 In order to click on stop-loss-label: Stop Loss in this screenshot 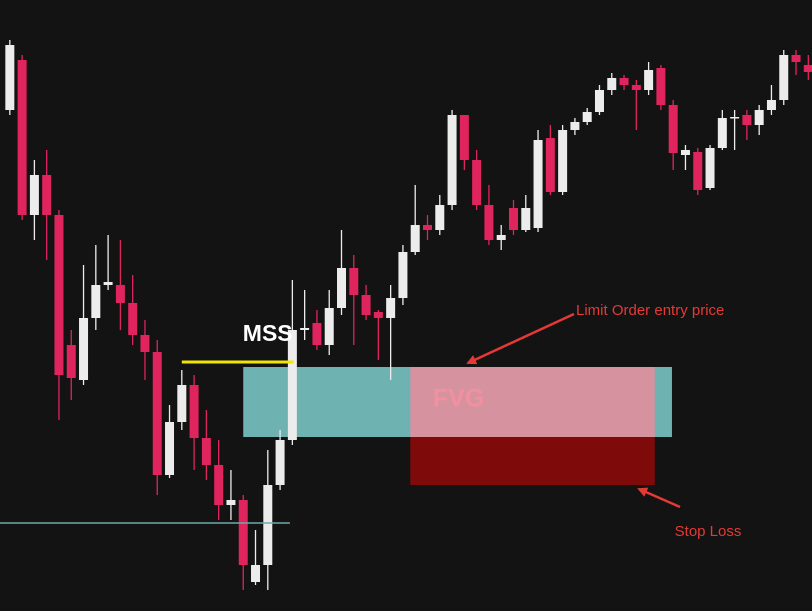, I will do `click(708, 531)`.